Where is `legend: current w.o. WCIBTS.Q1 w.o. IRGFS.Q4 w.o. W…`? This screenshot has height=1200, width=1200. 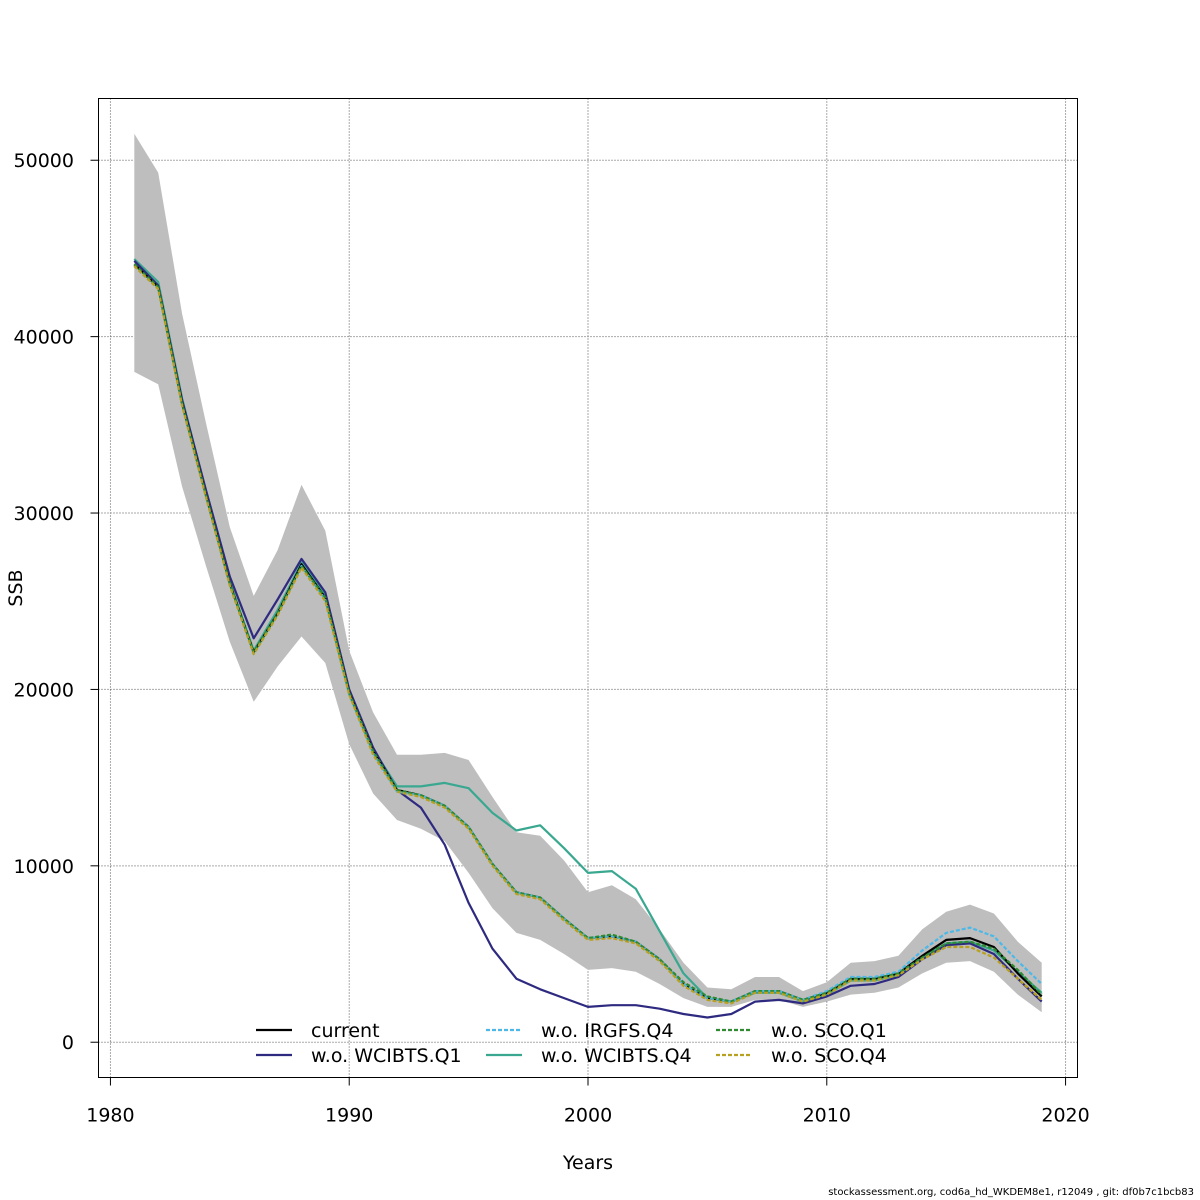
legend: current w.o. WCIBTS.Q1 w.o. IRGFS.Q4 w.o. W… is located at coordinates (571, 1043).